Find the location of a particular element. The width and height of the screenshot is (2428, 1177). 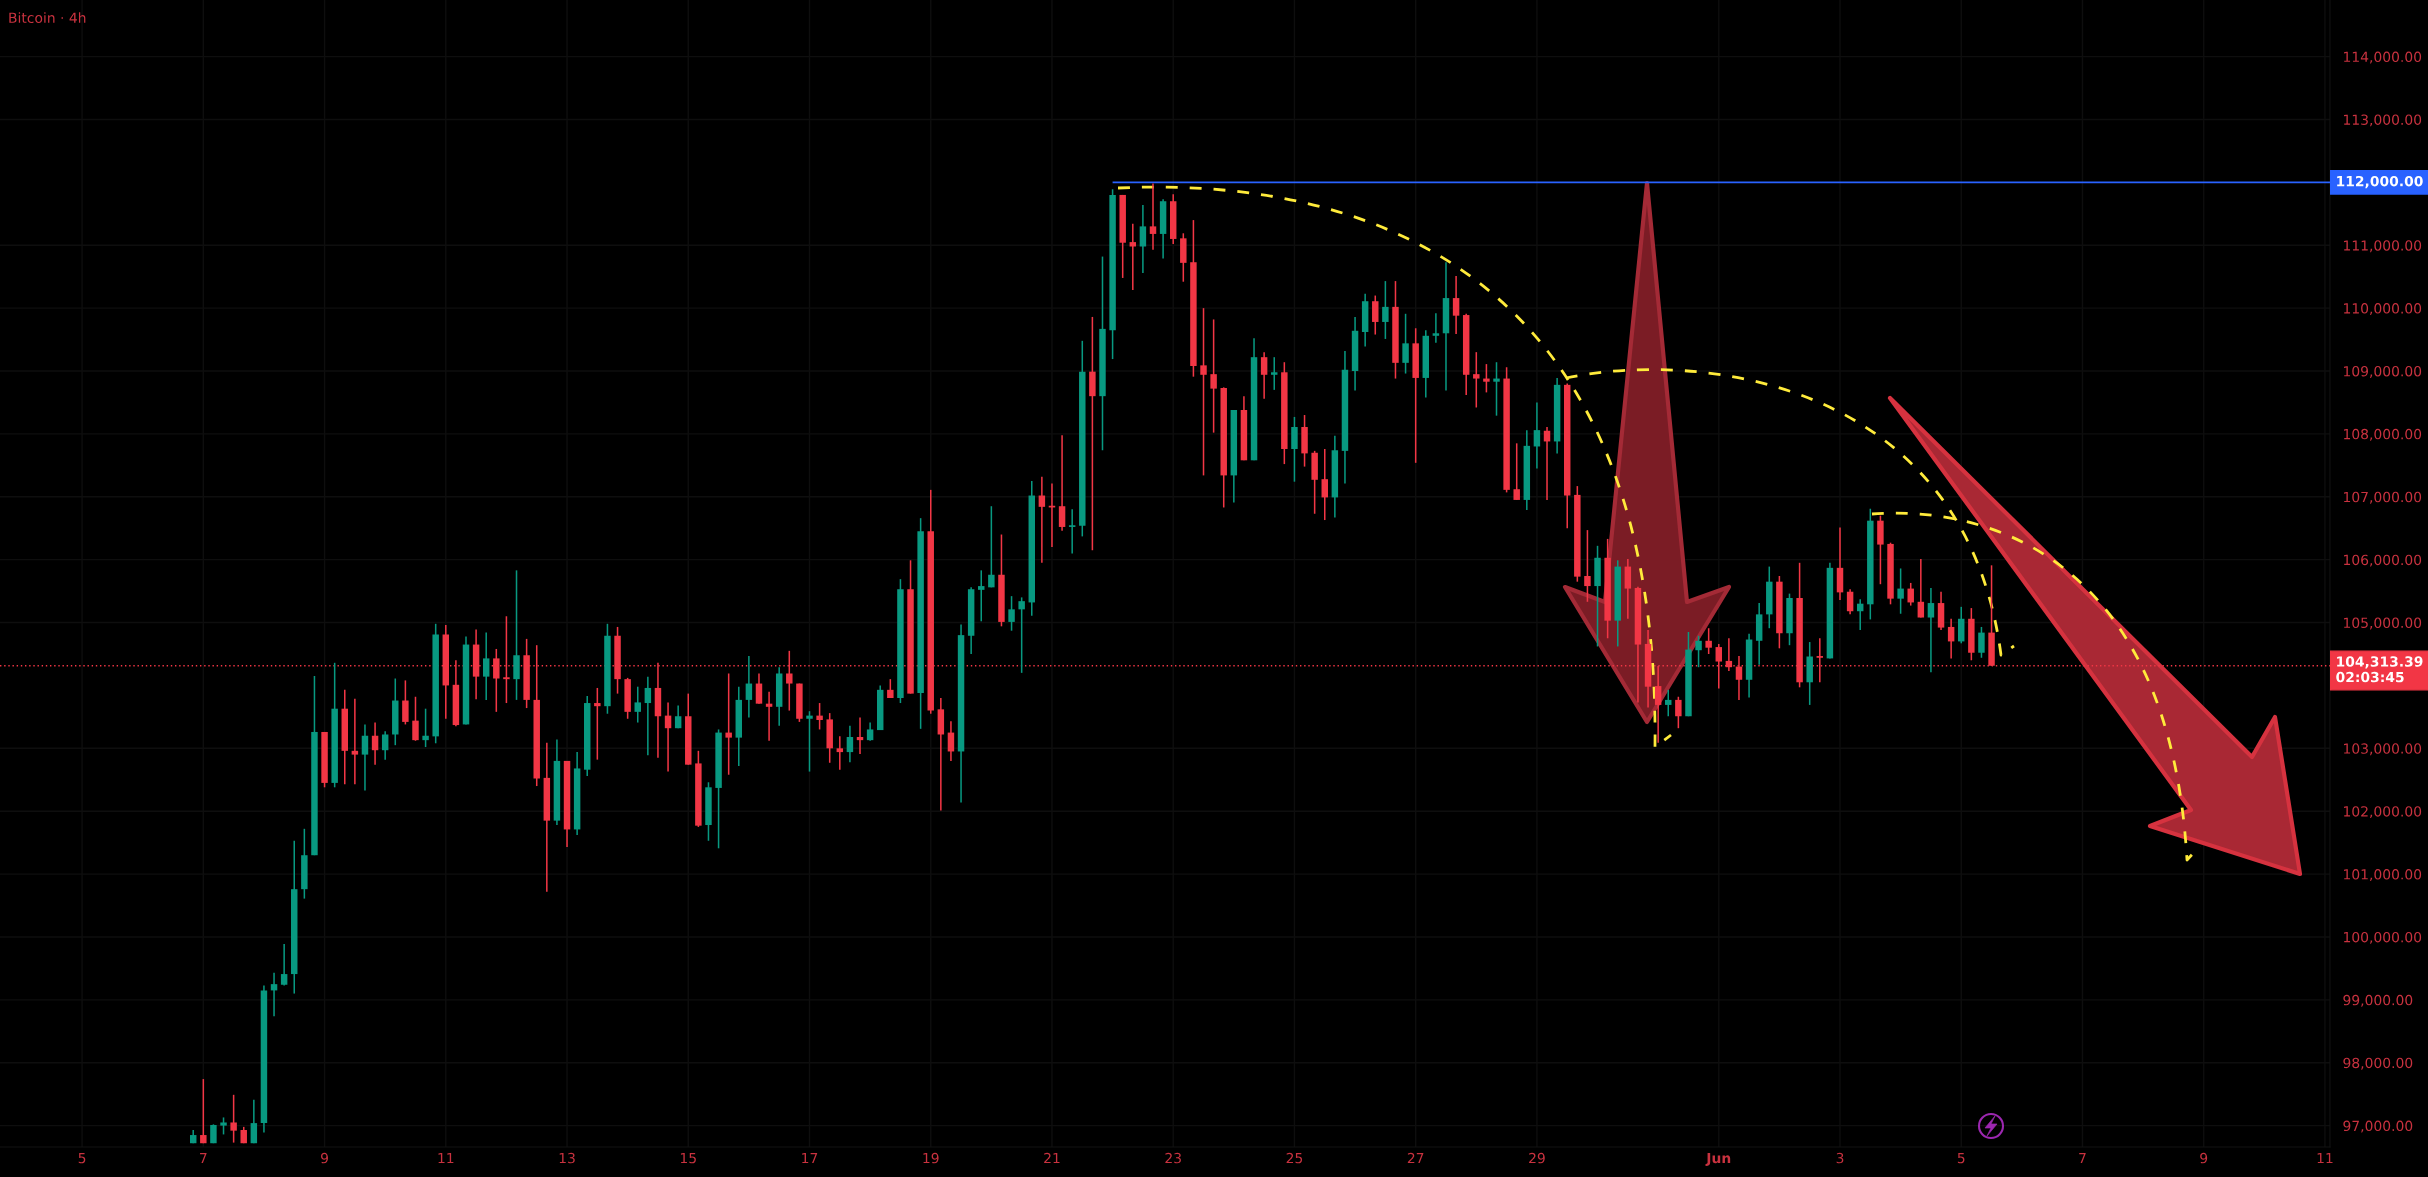

x-tick-label: 17 is located at coordinates (810, 1158).